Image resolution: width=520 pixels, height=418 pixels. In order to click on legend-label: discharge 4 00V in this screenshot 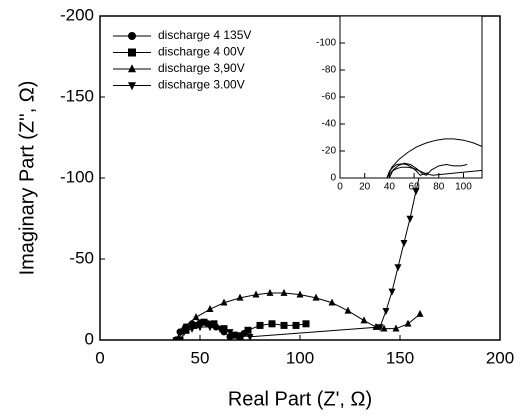, I will do `click(201, 52)`.